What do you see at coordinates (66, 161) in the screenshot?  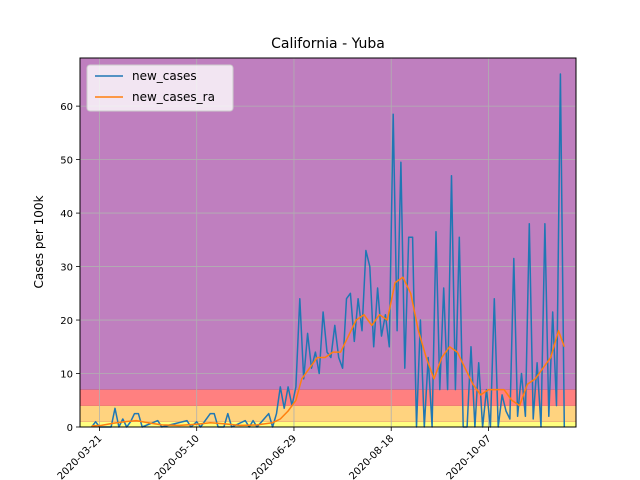 I see `y-tick-label: 50` at bounding box center [66, 161].